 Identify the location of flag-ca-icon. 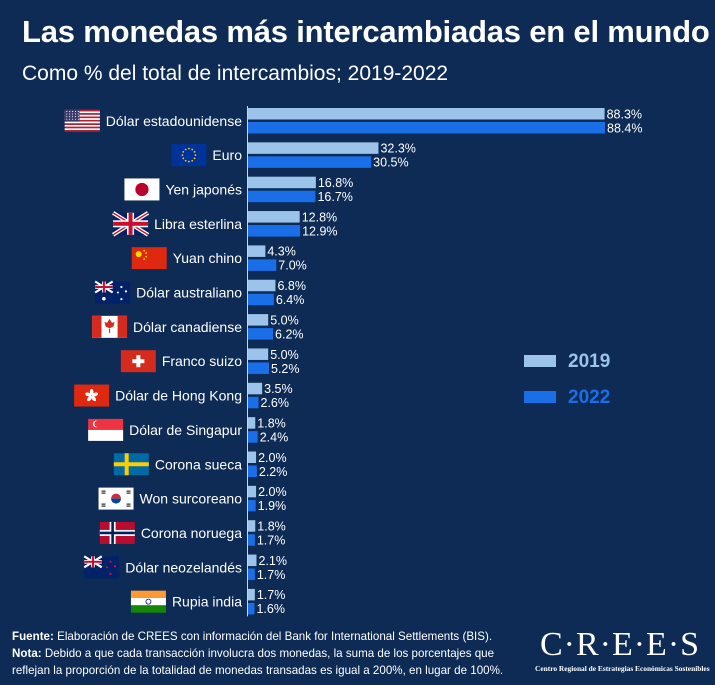
(110, 326).